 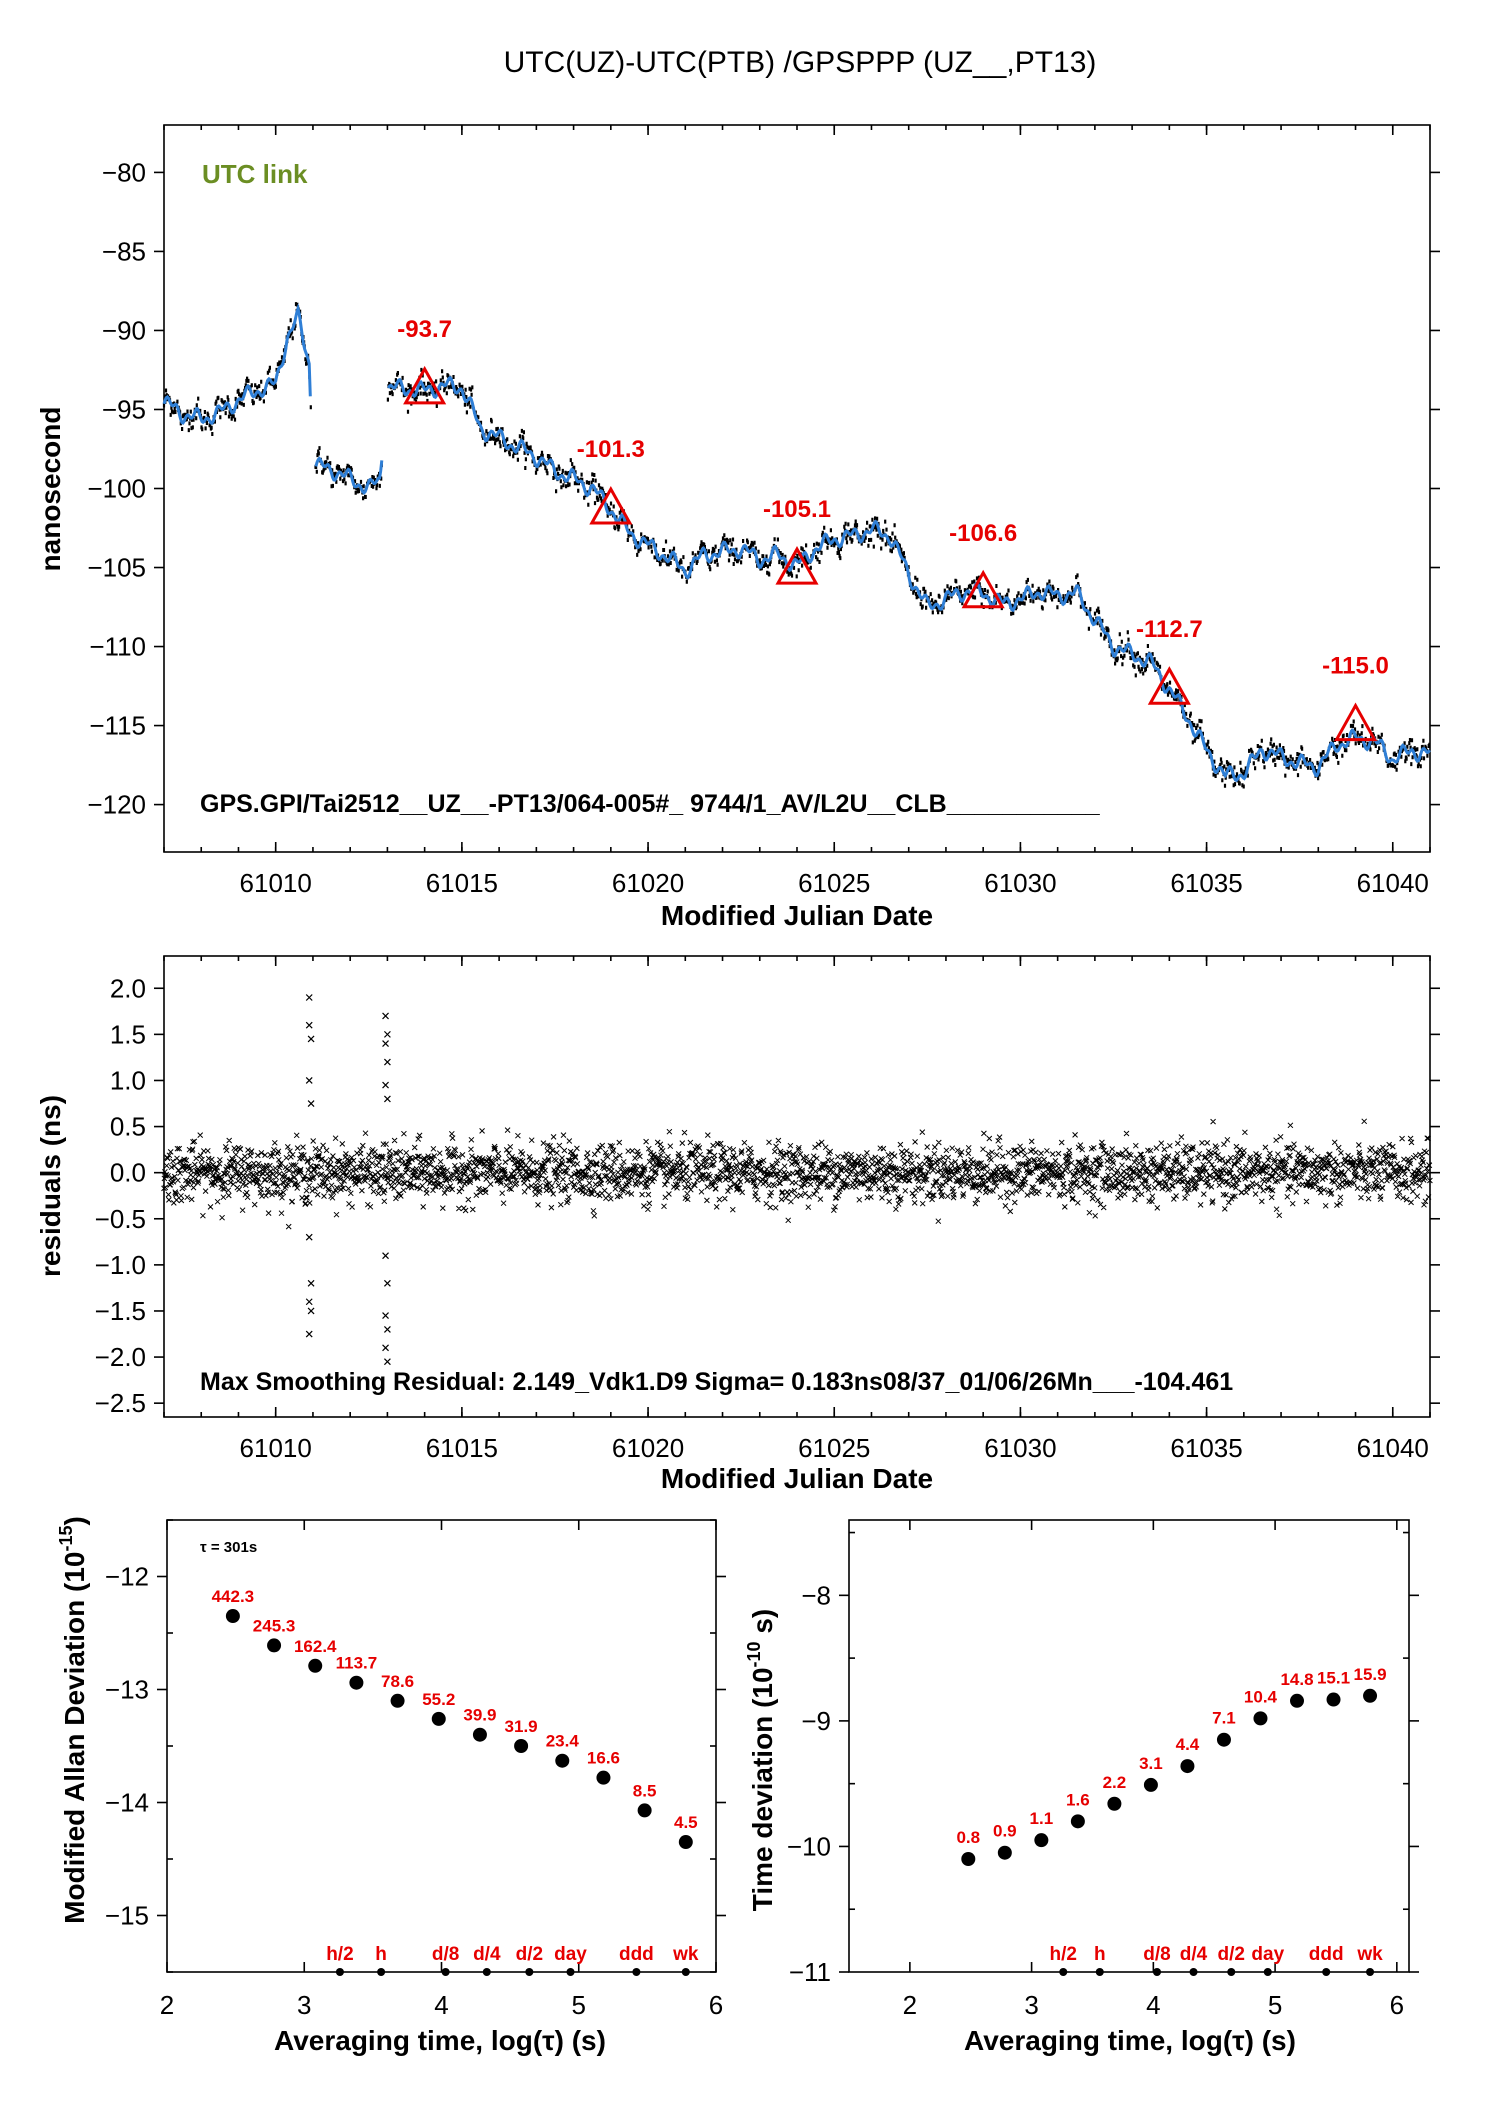 I want to click on x-tick-label: 61015, so click(x=462, y=883).